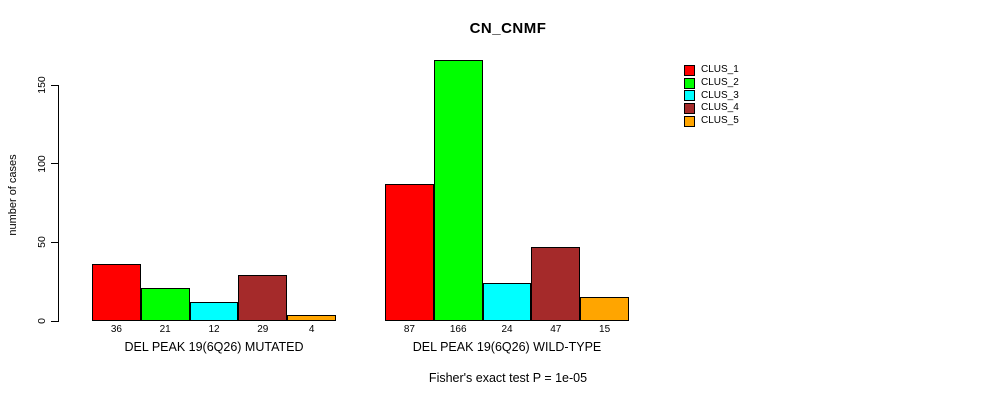  What do you see at coordinates (556, 329) in the screenshot?
I see `bar-value-label: 47` at bounding box center [556, 329].